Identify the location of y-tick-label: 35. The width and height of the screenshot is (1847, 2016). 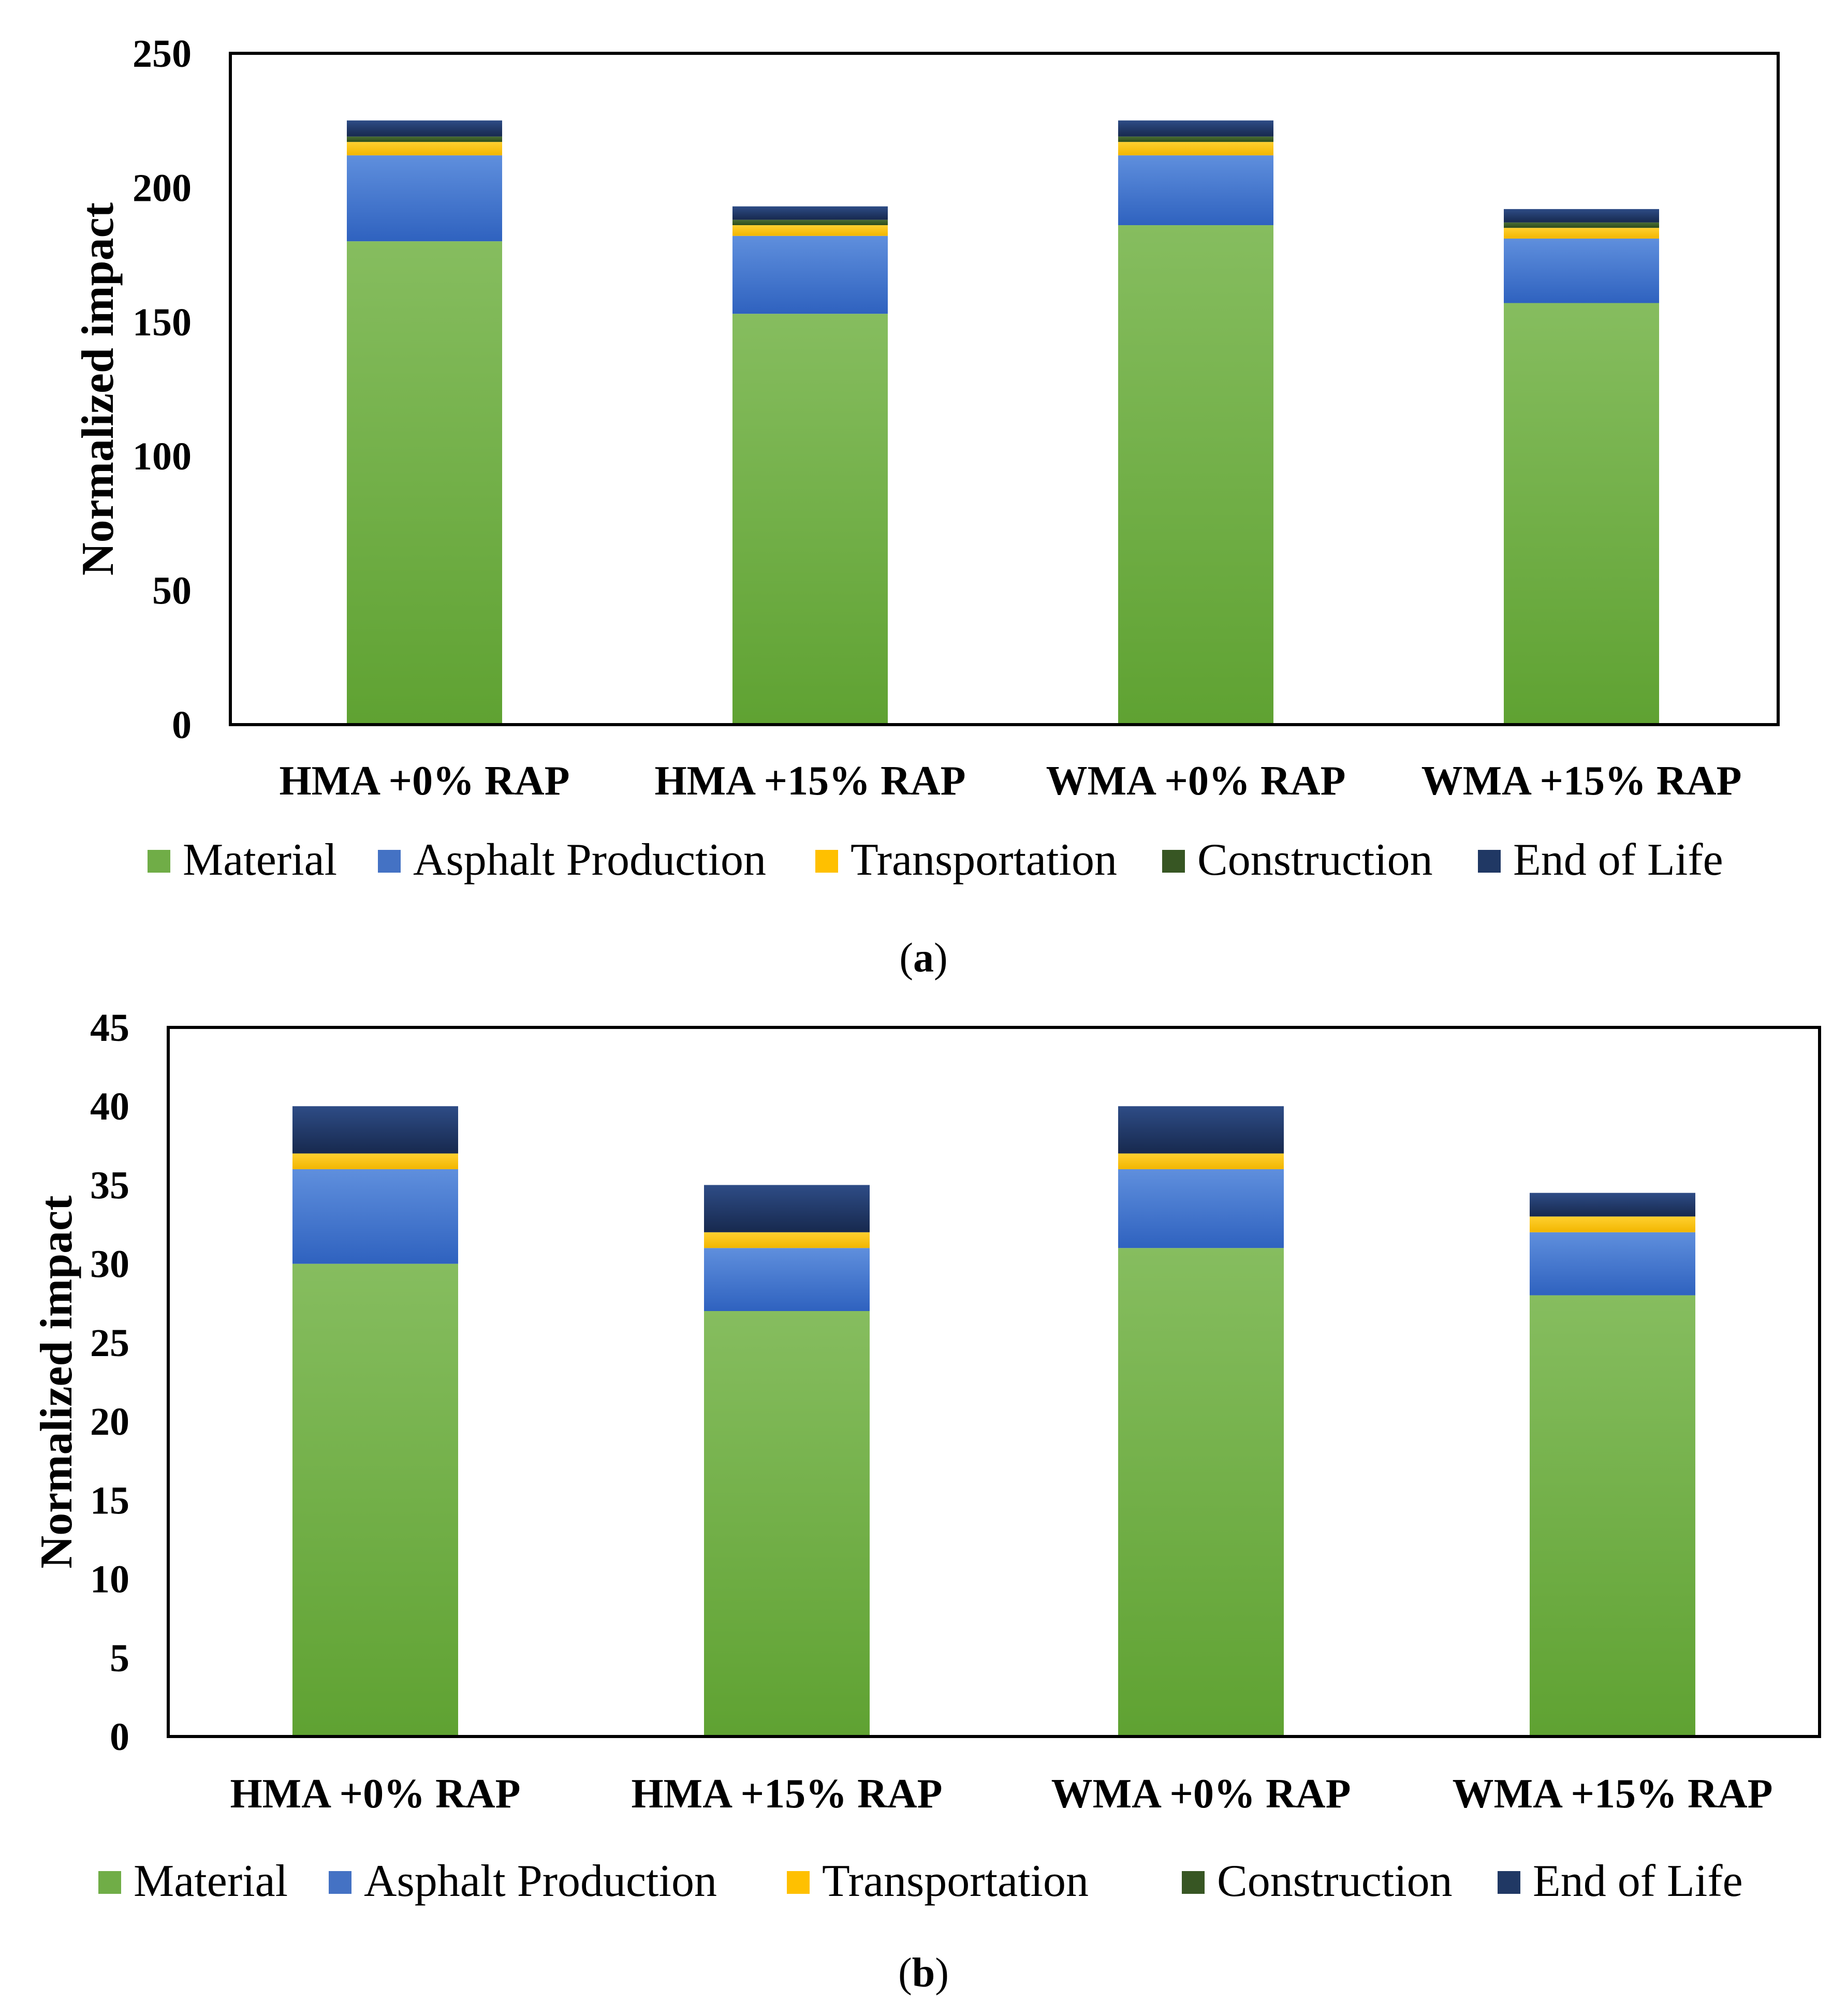
(109, 1185).